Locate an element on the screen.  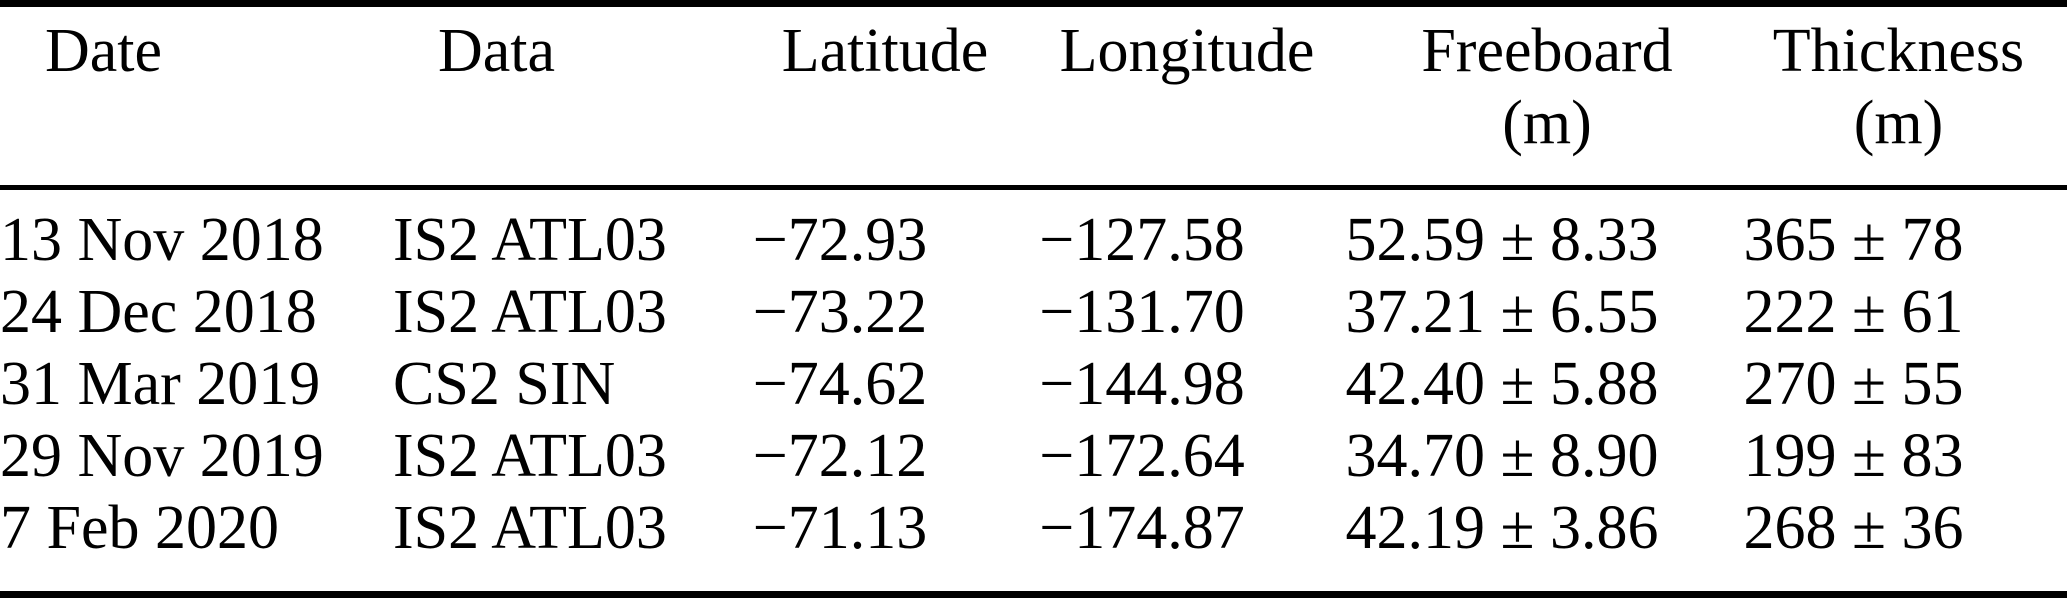
cell-latitude: −72.93 is located at coordinates (840, 240).